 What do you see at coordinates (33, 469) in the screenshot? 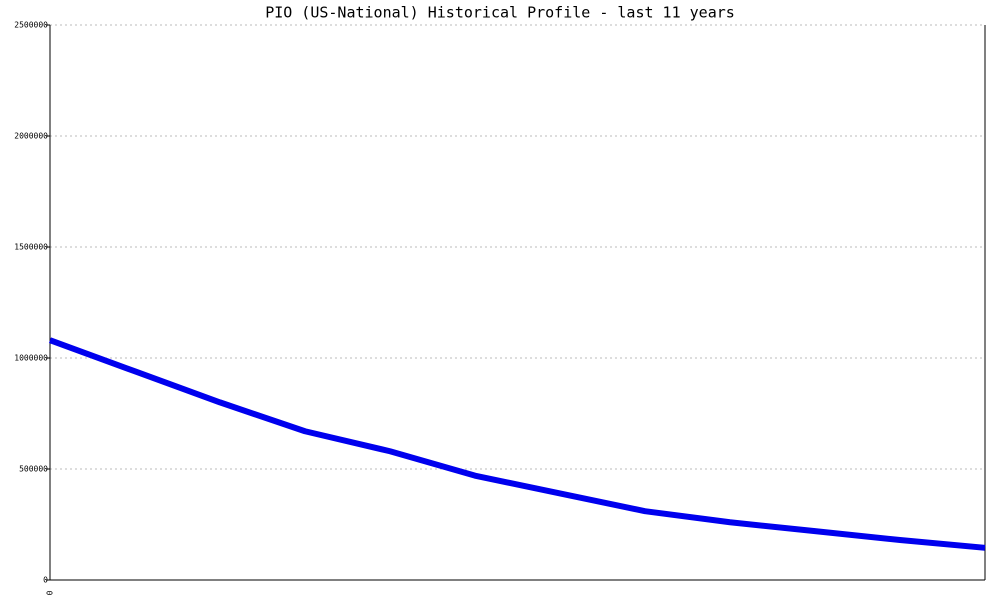
I see `y-tick-label: 500000` at bounding box center [33, 469].